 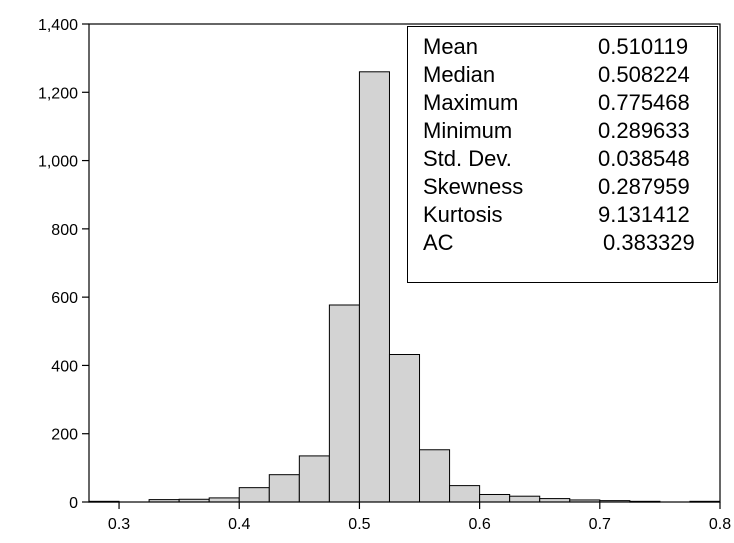 I want to click on stat-value: 0.038548, so click(x=644, y=158).